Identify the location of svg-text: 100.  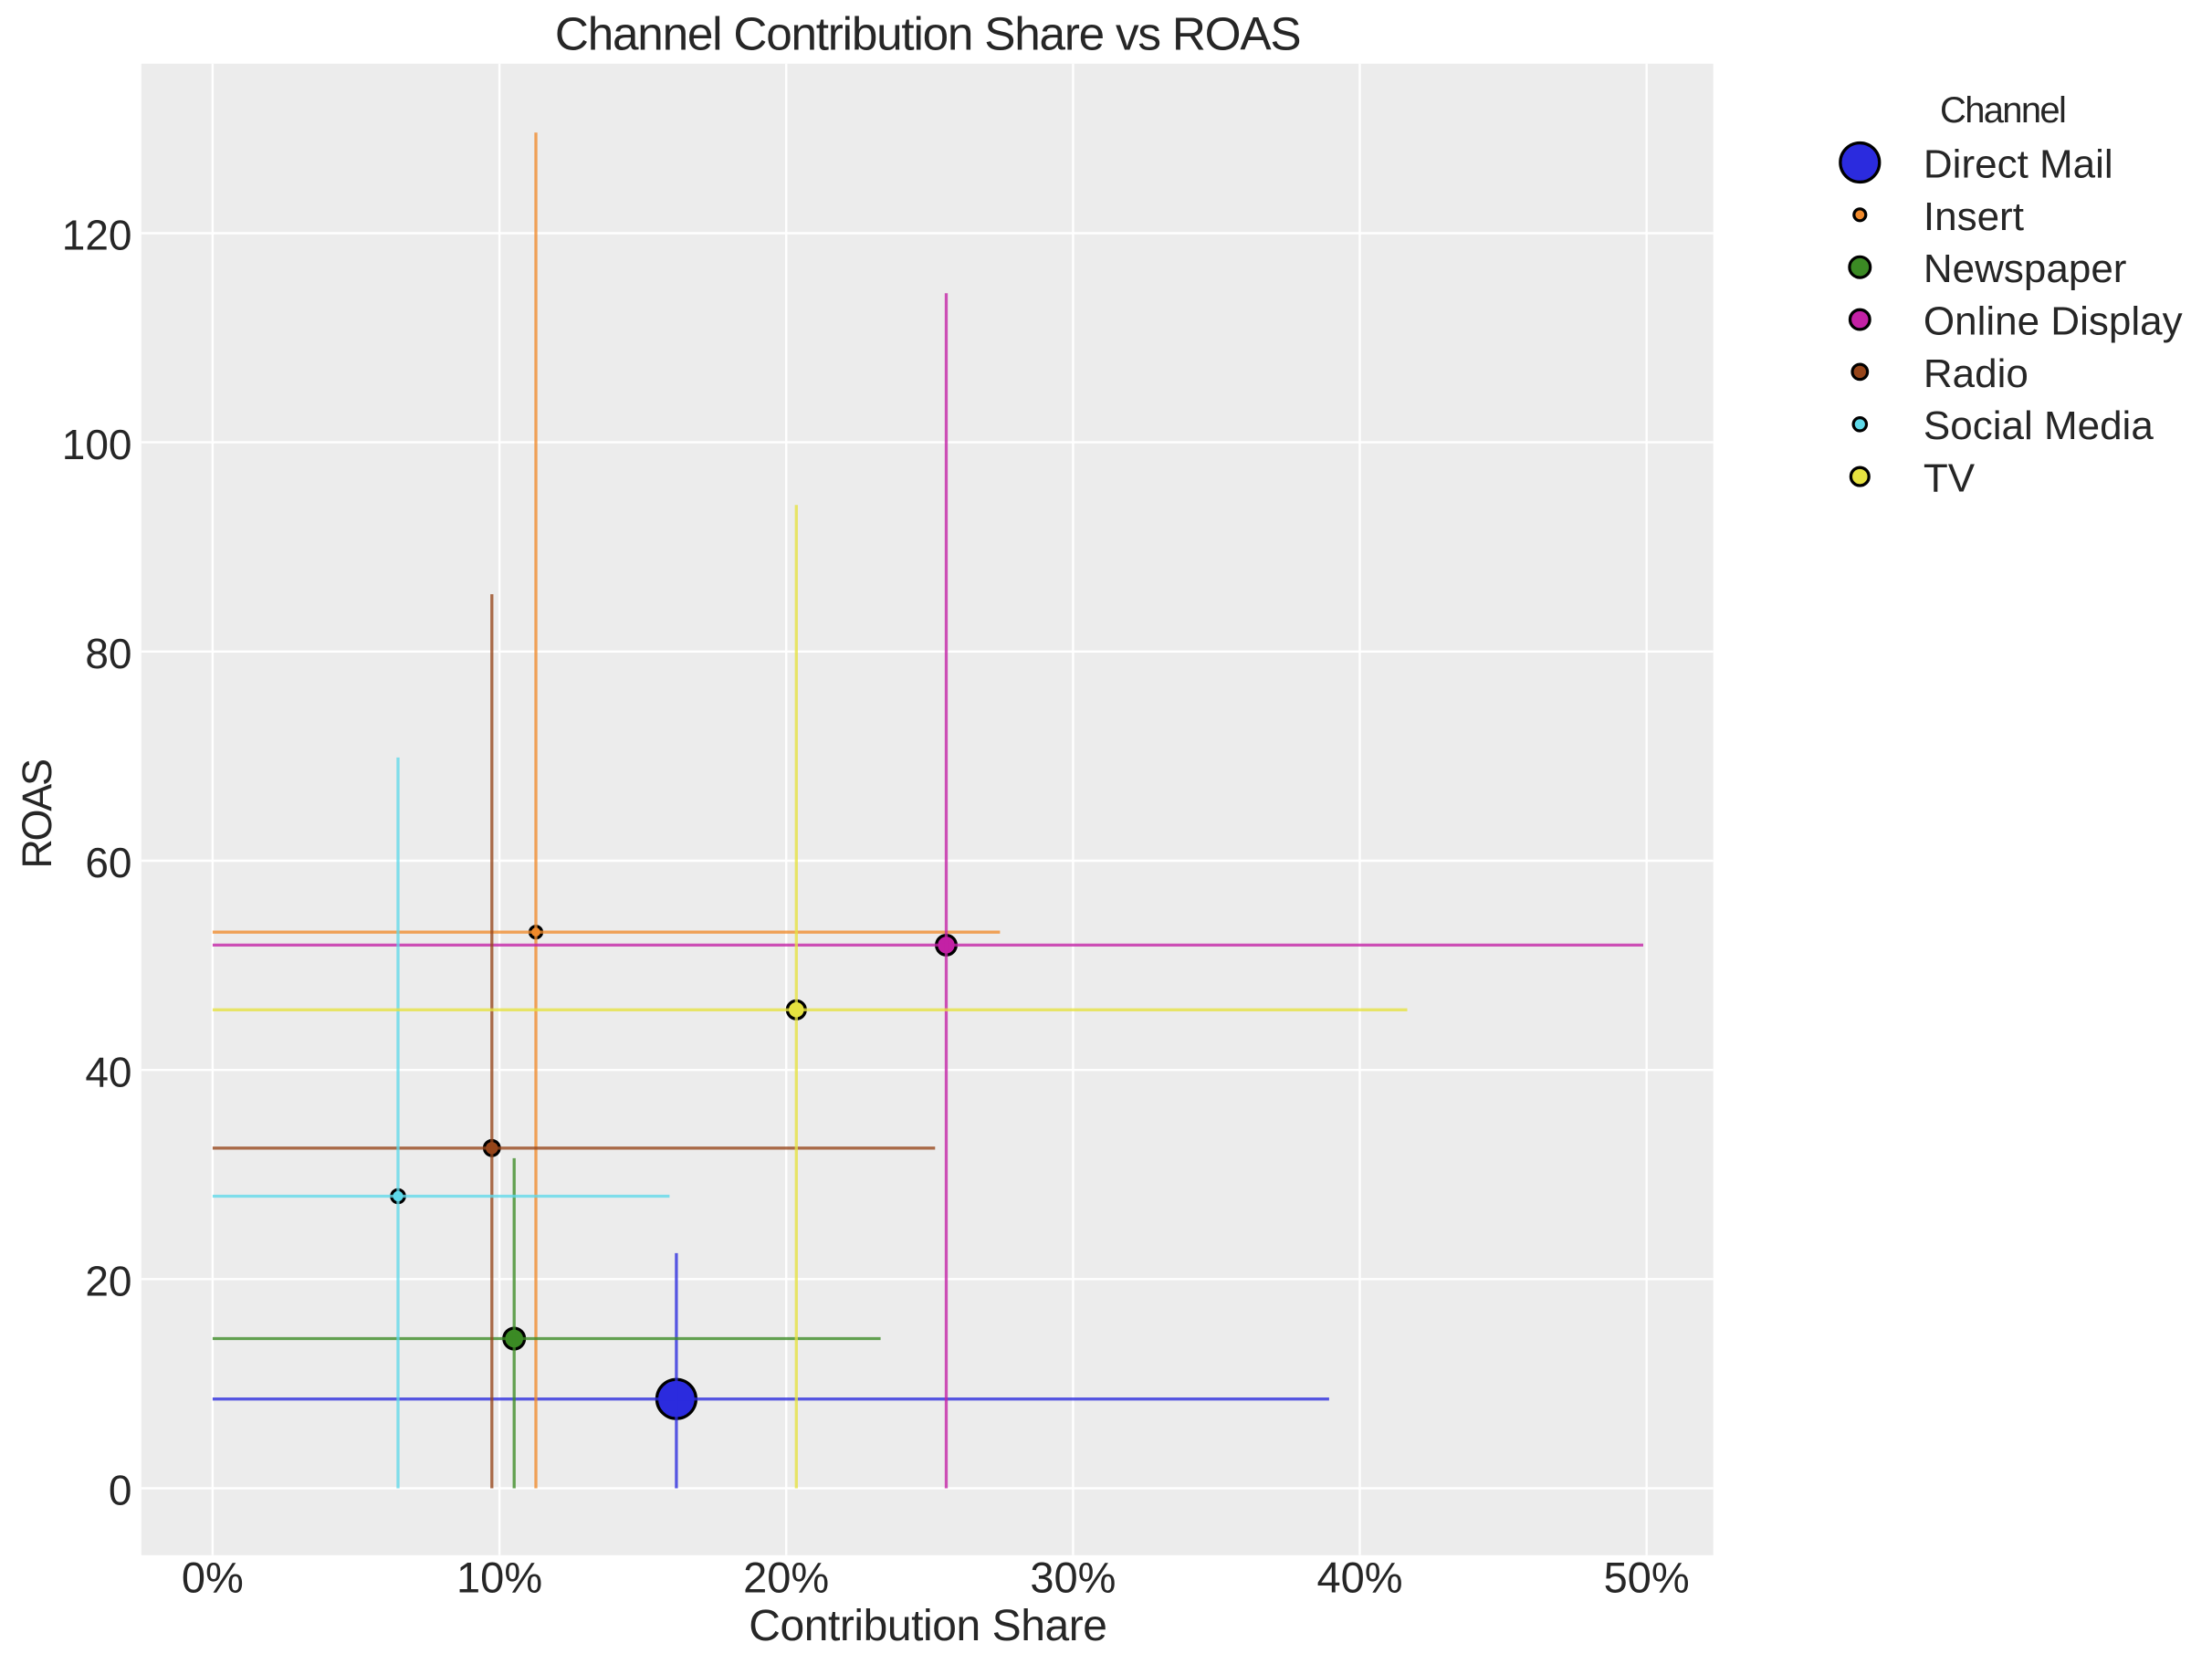
(97, 444).